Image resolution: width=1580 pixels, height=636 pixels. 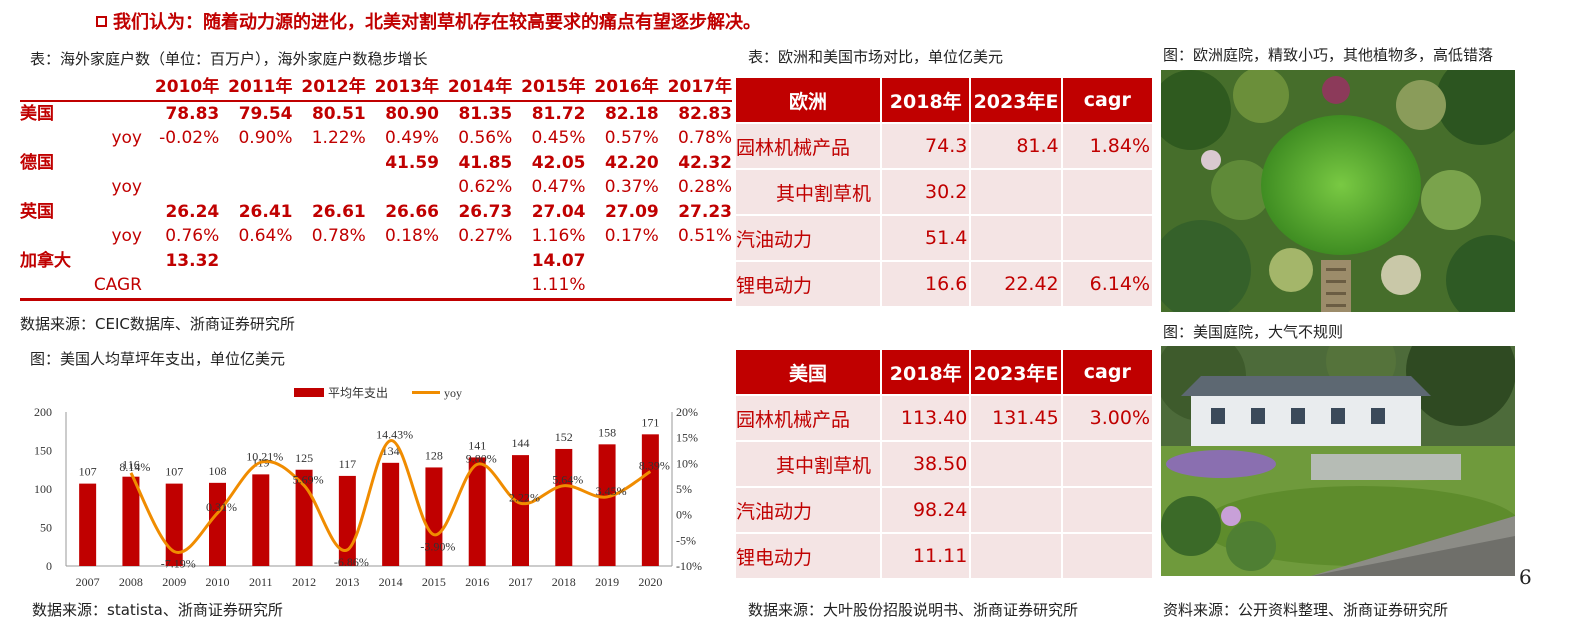 I want to click on x-tick-label: 2014, so click(x=391, y=582).